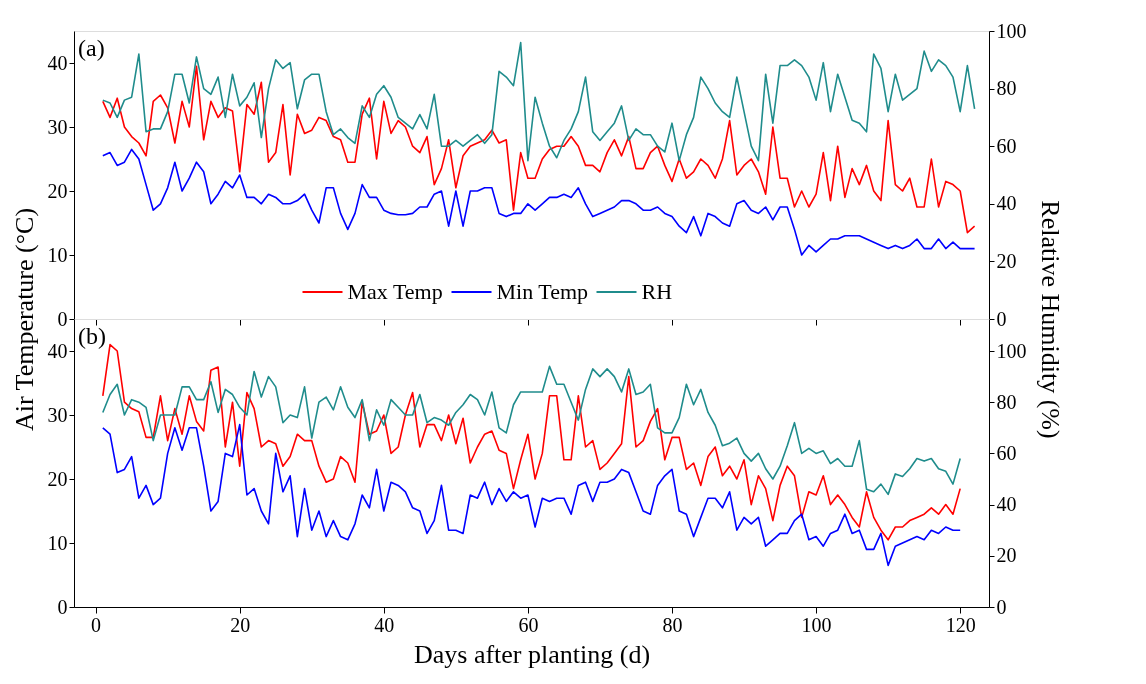 This screenshot has width=1146, height=684. What do you see at coordinates (816, 624) in the screenshot?
I see `x-tick-label: 100` at bounding box center [816, 624].